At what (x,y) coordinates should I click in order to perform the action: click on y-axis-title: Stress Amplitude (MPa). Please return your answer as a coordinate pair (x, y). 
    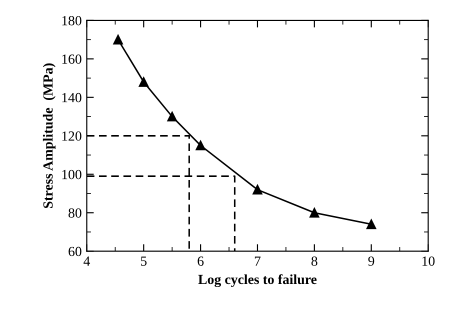
    Looking at the image, I should click on (49, 135).